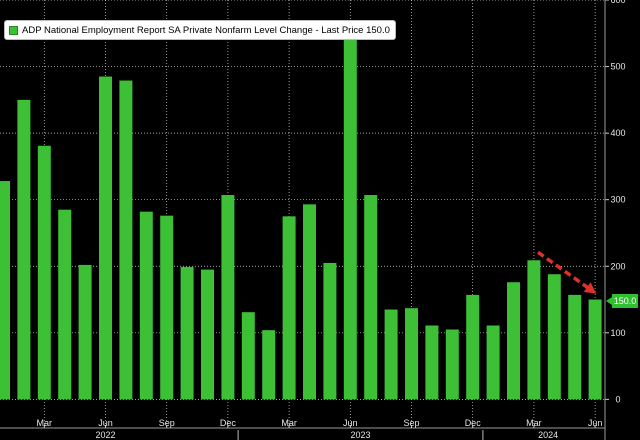 The height and width of the screenshot is (440, 640). Describe the element at coordinates (609, 301) in the screenshot. I see `last-price-badge-pointer` at that location.